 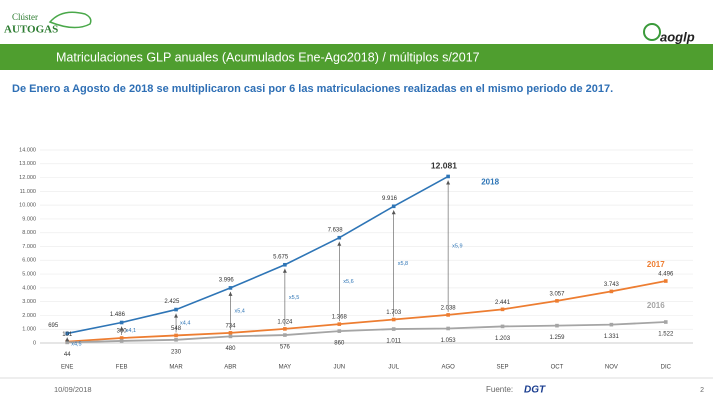 I want to click on y-tick-label: 11.000, so click(x=28, y=192).